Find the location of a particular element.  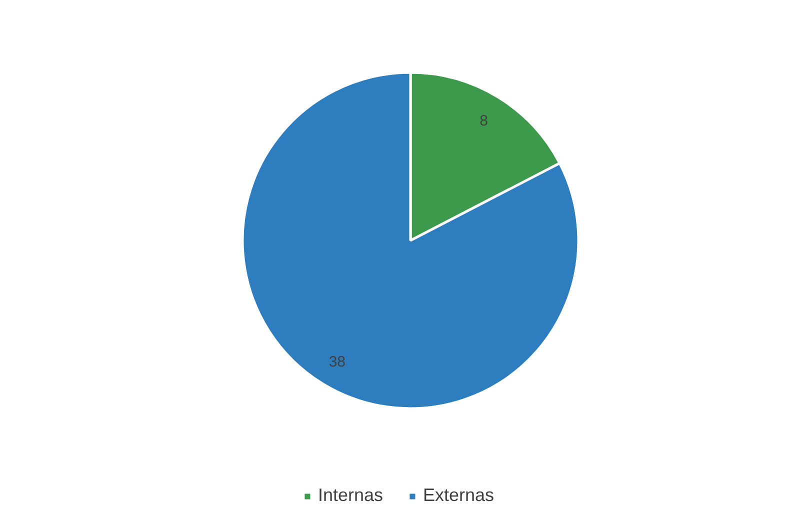

legend-label: Externas is located at coordinates (458, 495).